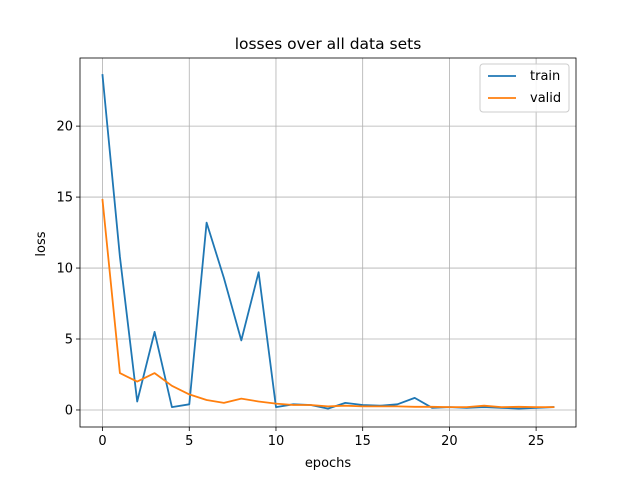 This screenshot has width=640, height=480. Describe the element at coordinates (449, 441) in the screenshot. I see `x-tick-label: 20` at that location.